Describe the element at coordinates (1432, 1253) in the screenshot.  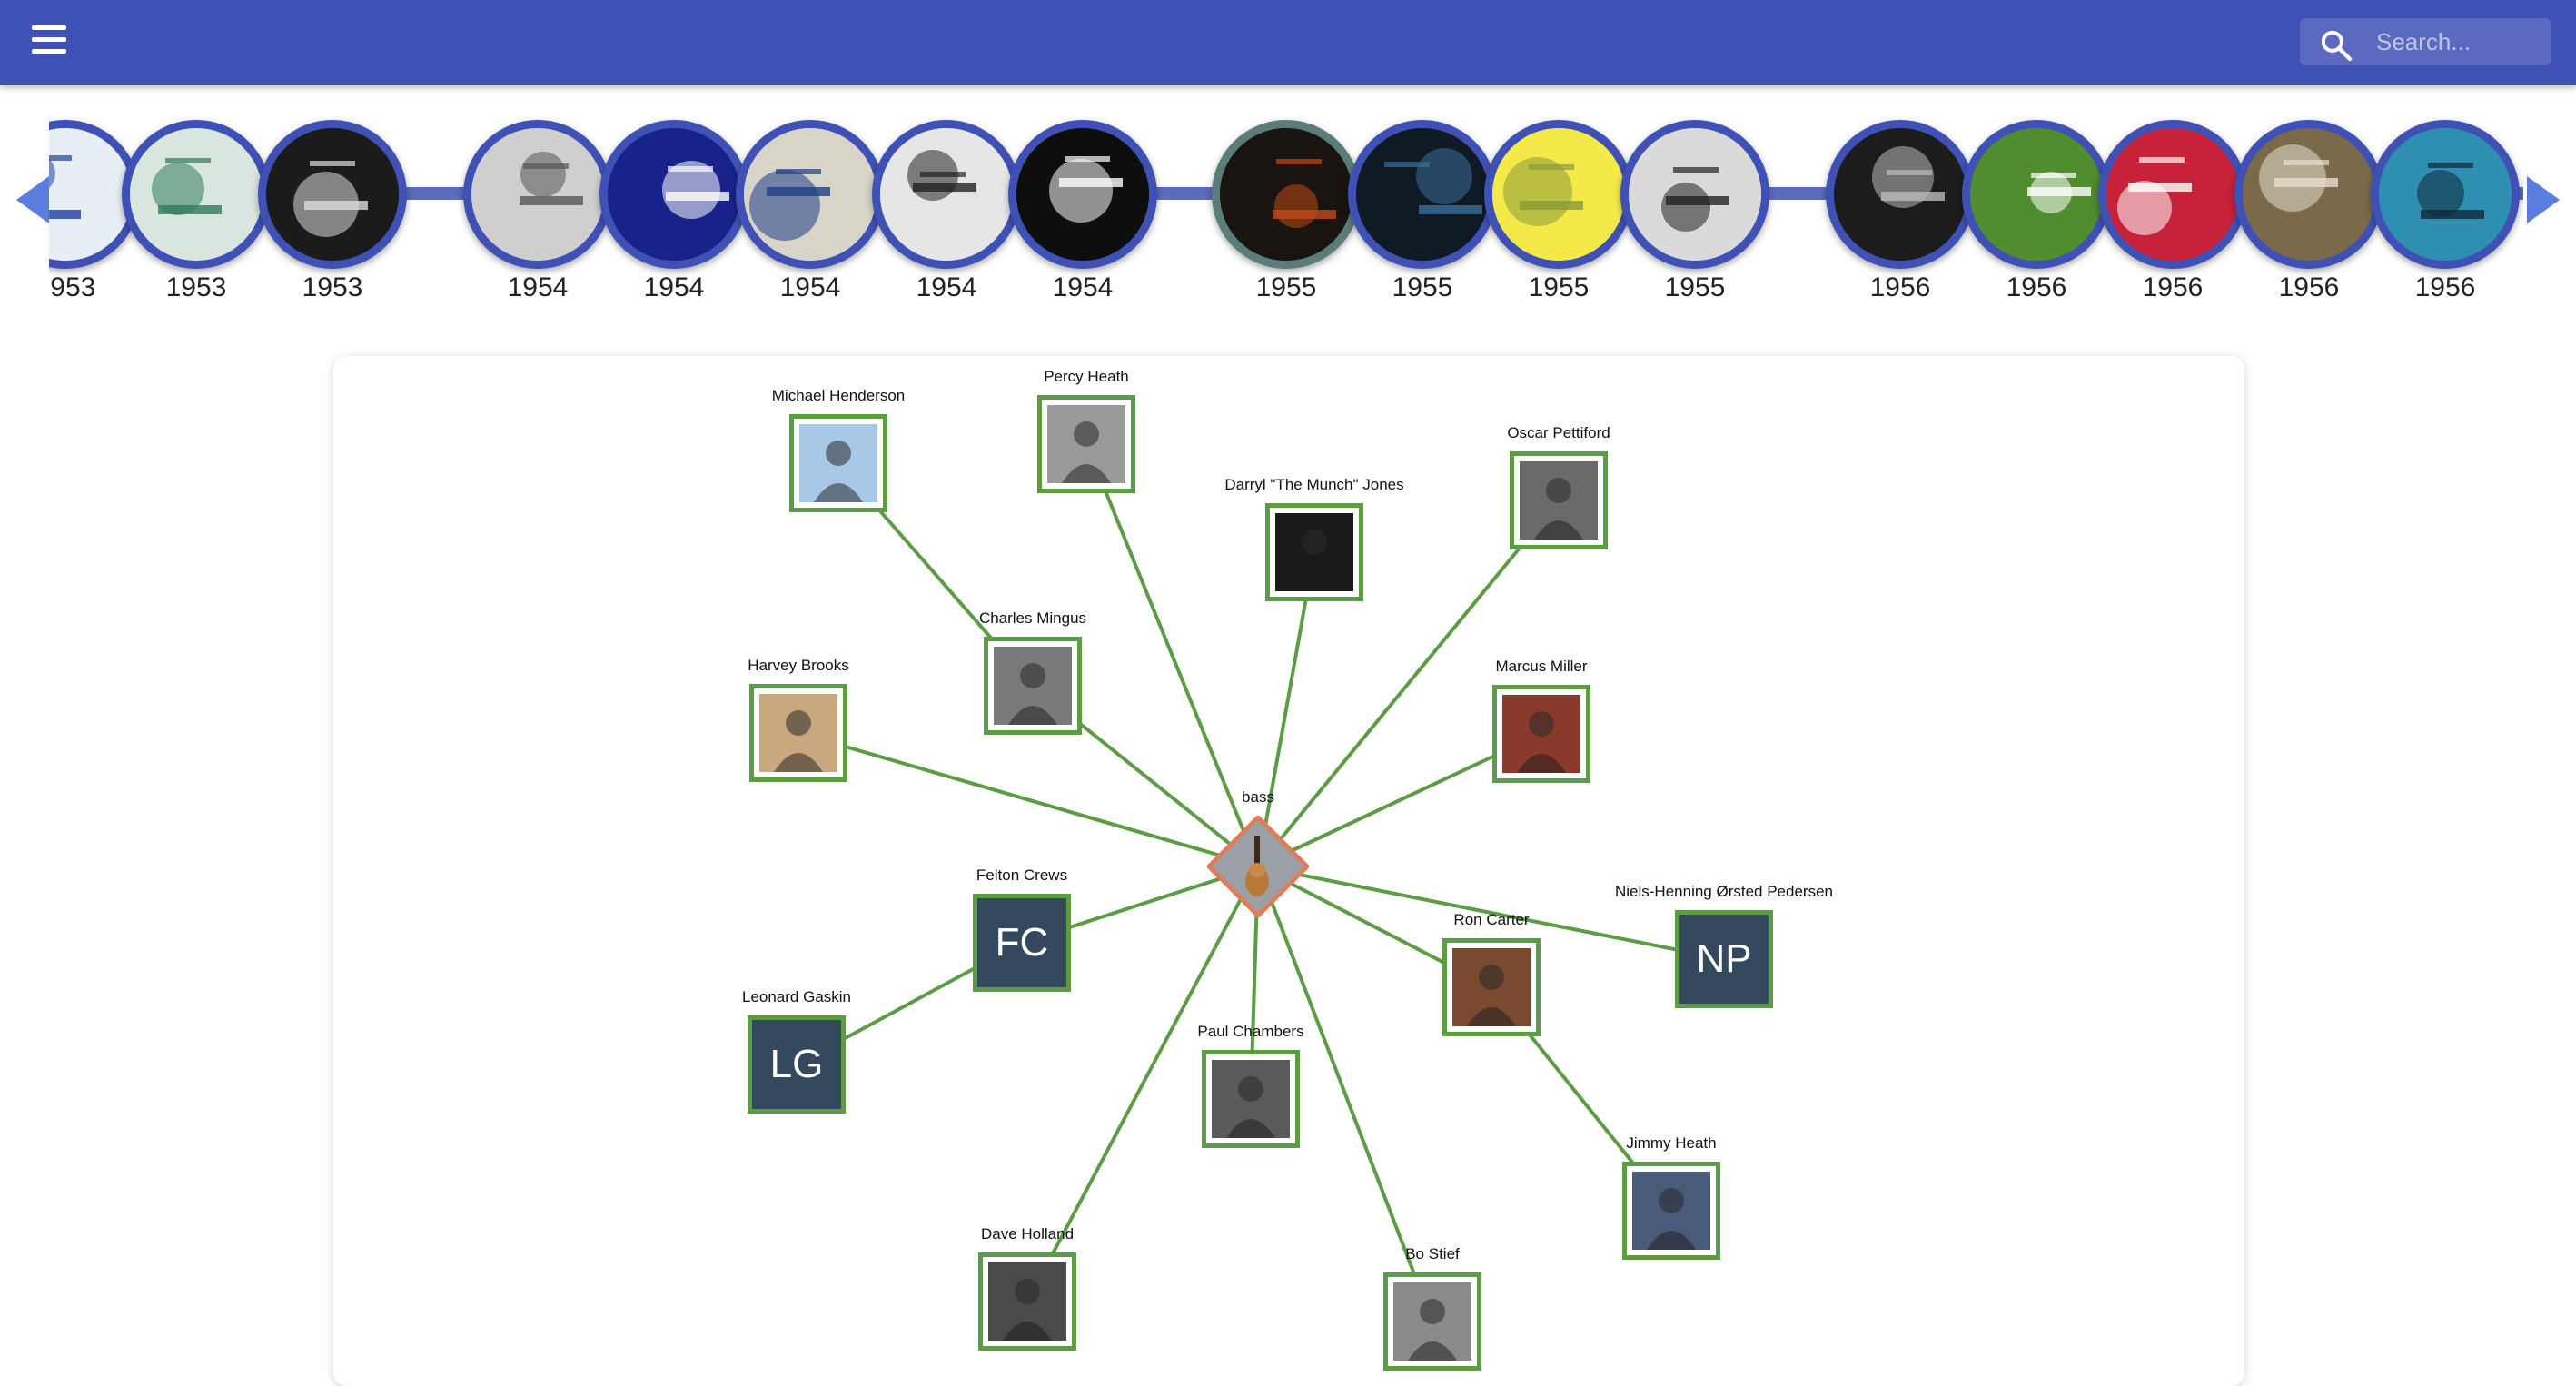
I see `musician-name-label: Bo Stief` at that location.